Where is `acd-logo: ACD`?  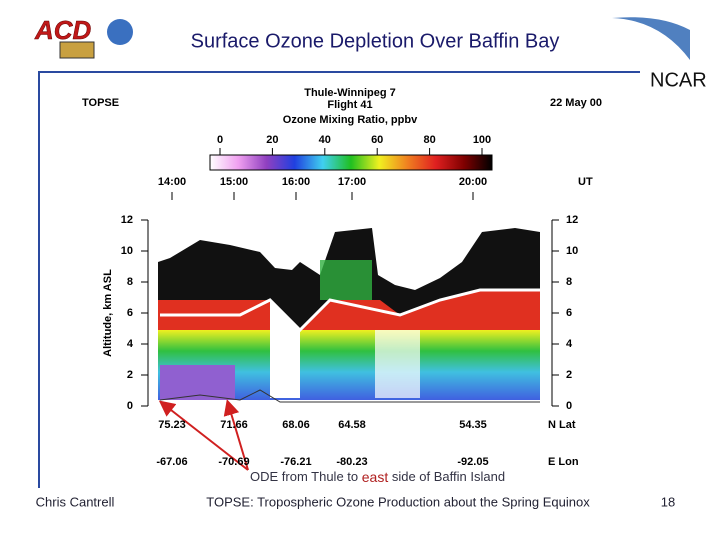 acd-logo: ACD is located at coordinates (83, 37).